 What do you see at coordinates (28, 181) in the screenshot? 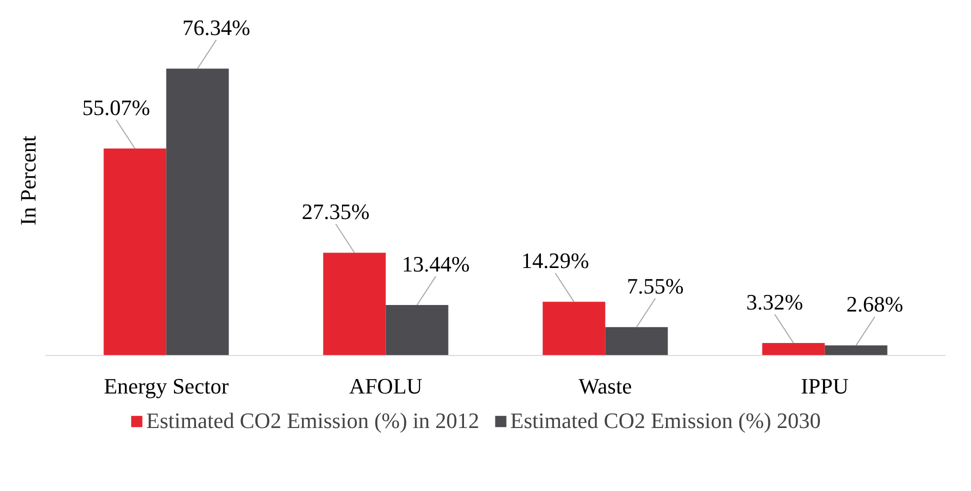
I see `y-axis-title: In Percent` at bounding box center [28, 181].